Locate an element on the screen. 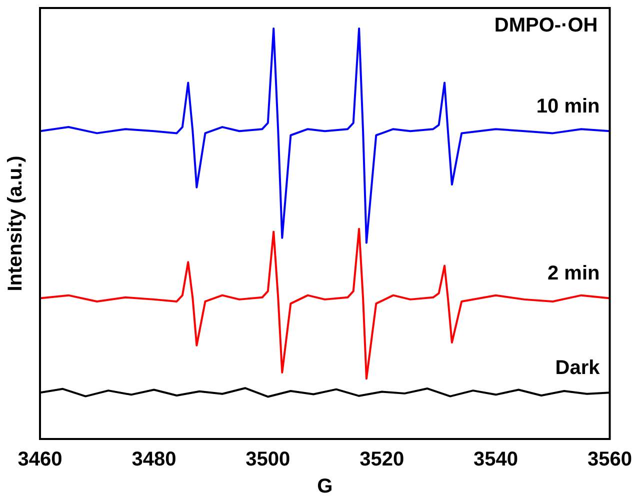 This screenshot has height=499, width=635. annotation: DMPO-·OH is located at coordinates (546, 25).